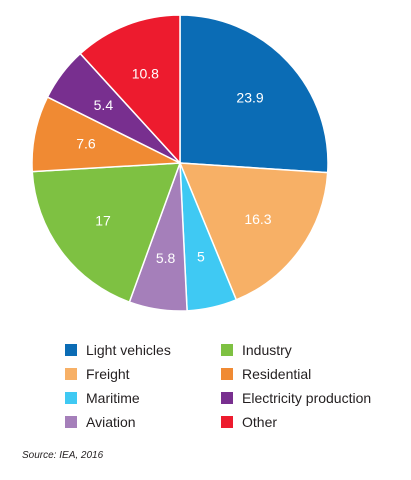  Describe the element at coordinates (143, 397) in the screenshot. I see `legend-item-maritime: Maritime` at that location.